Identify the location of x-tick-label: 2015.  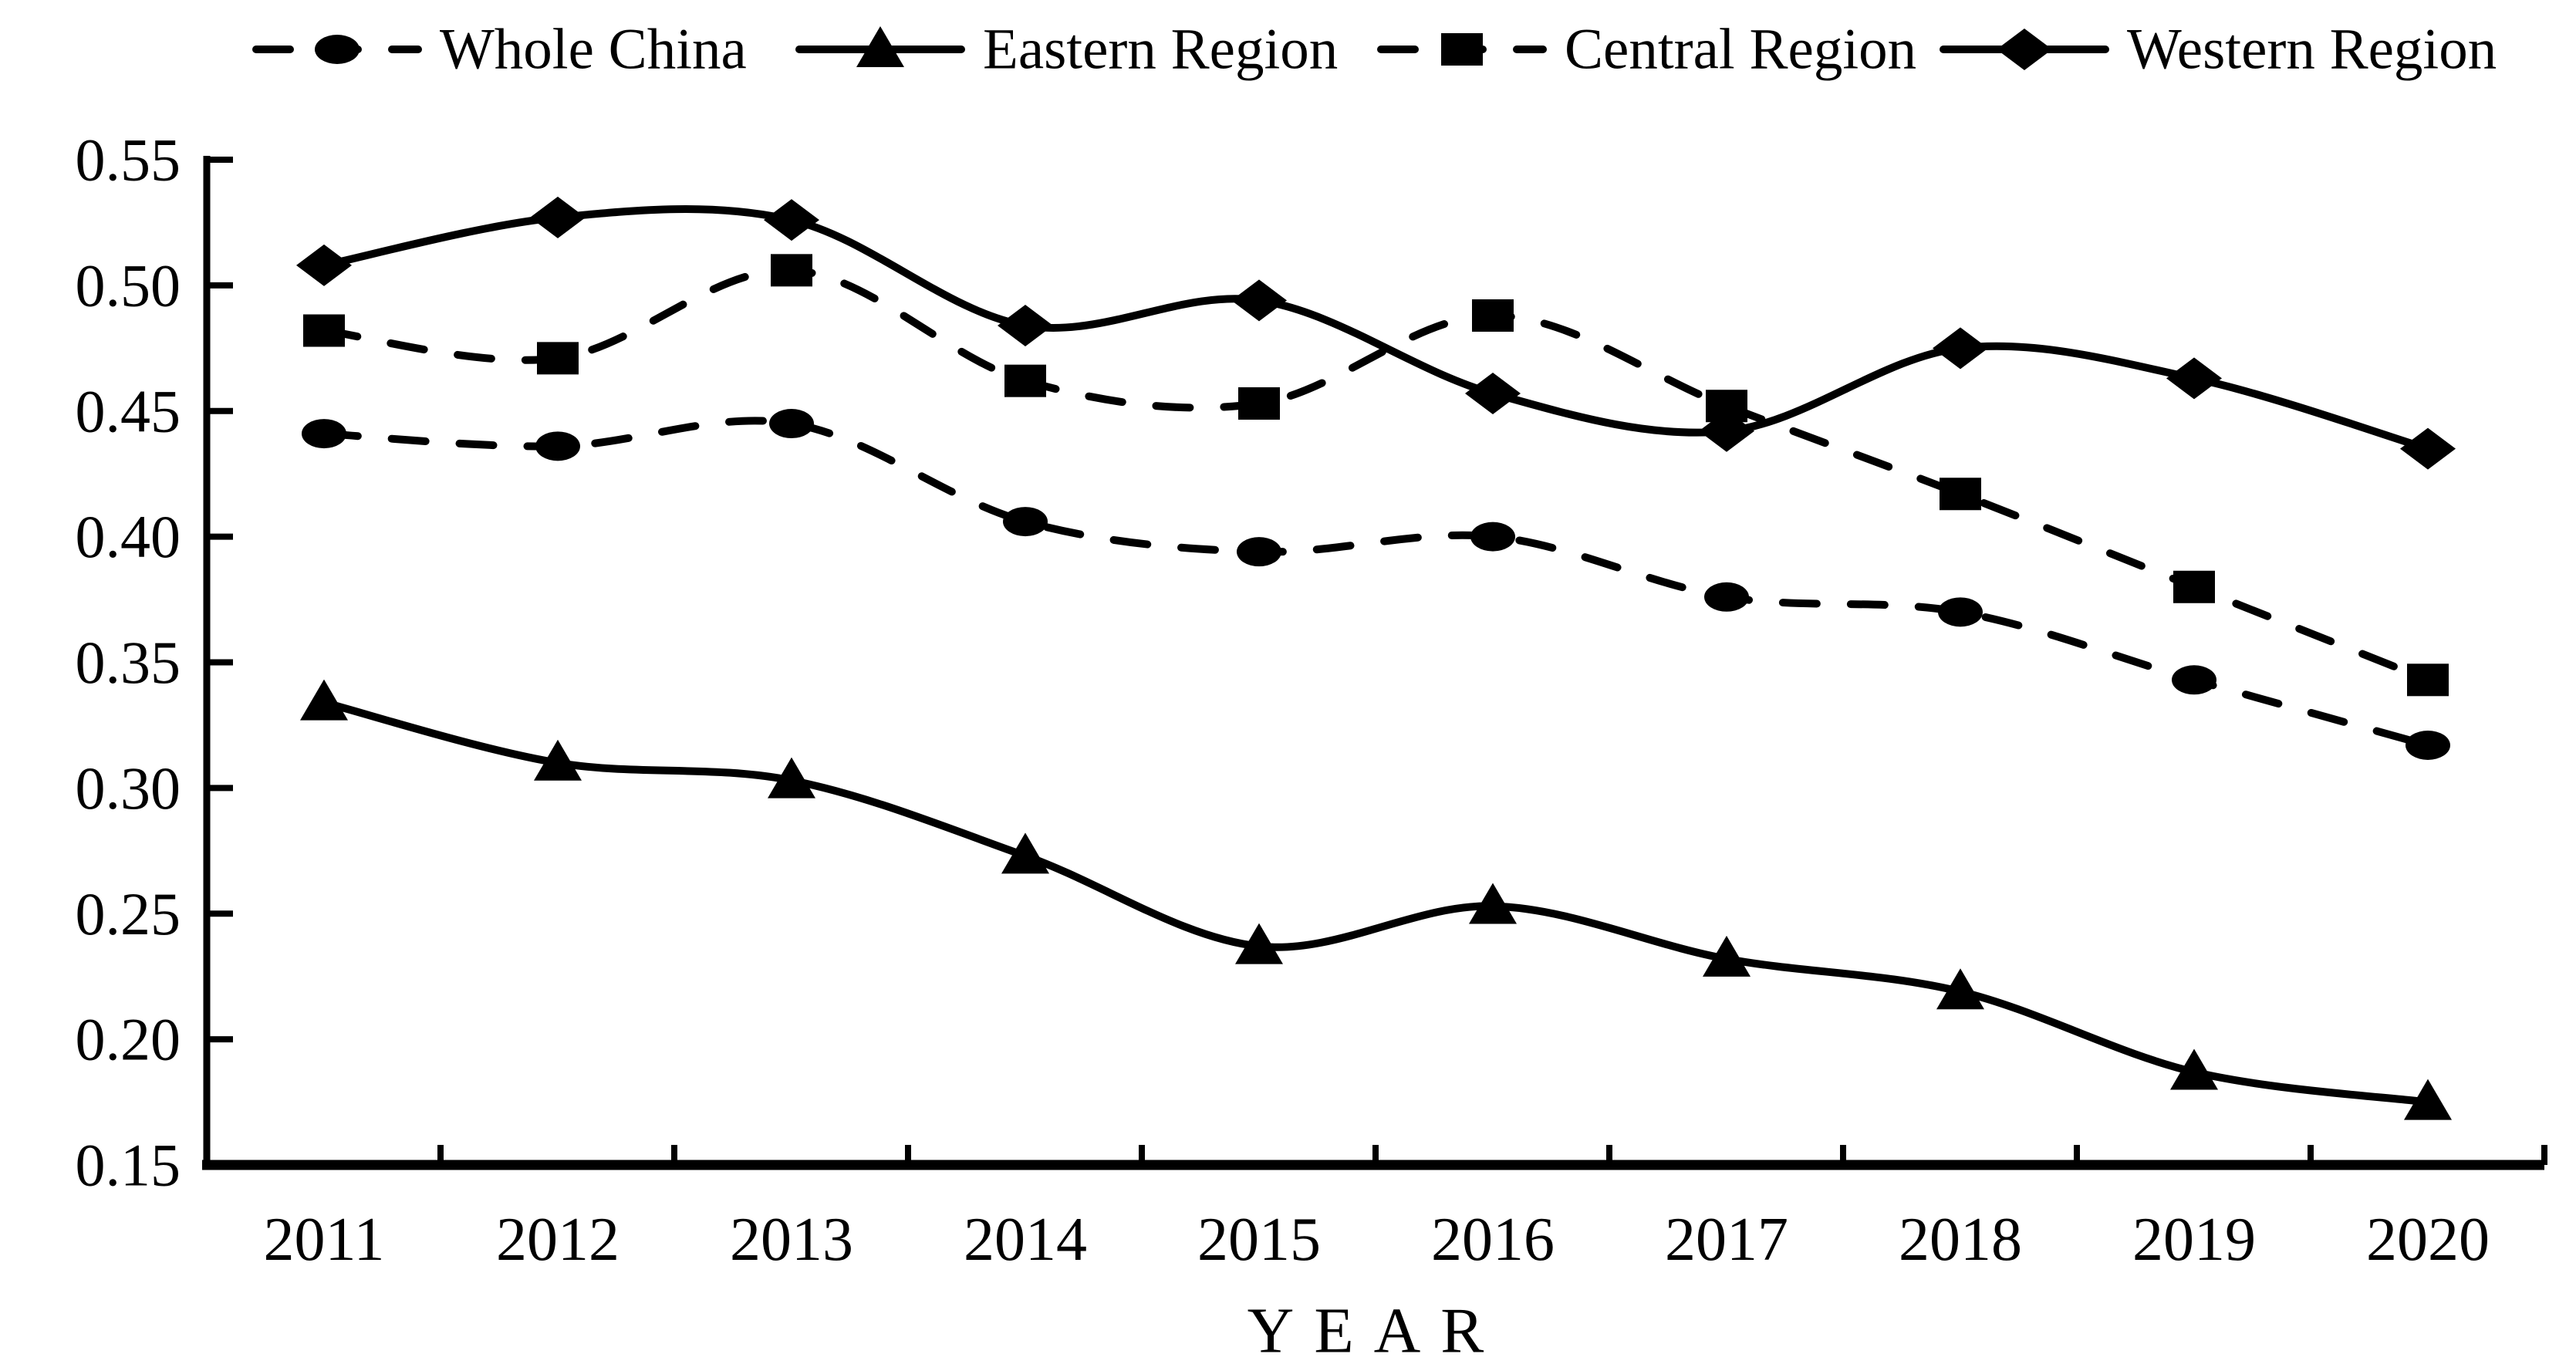
(1259, 1240).